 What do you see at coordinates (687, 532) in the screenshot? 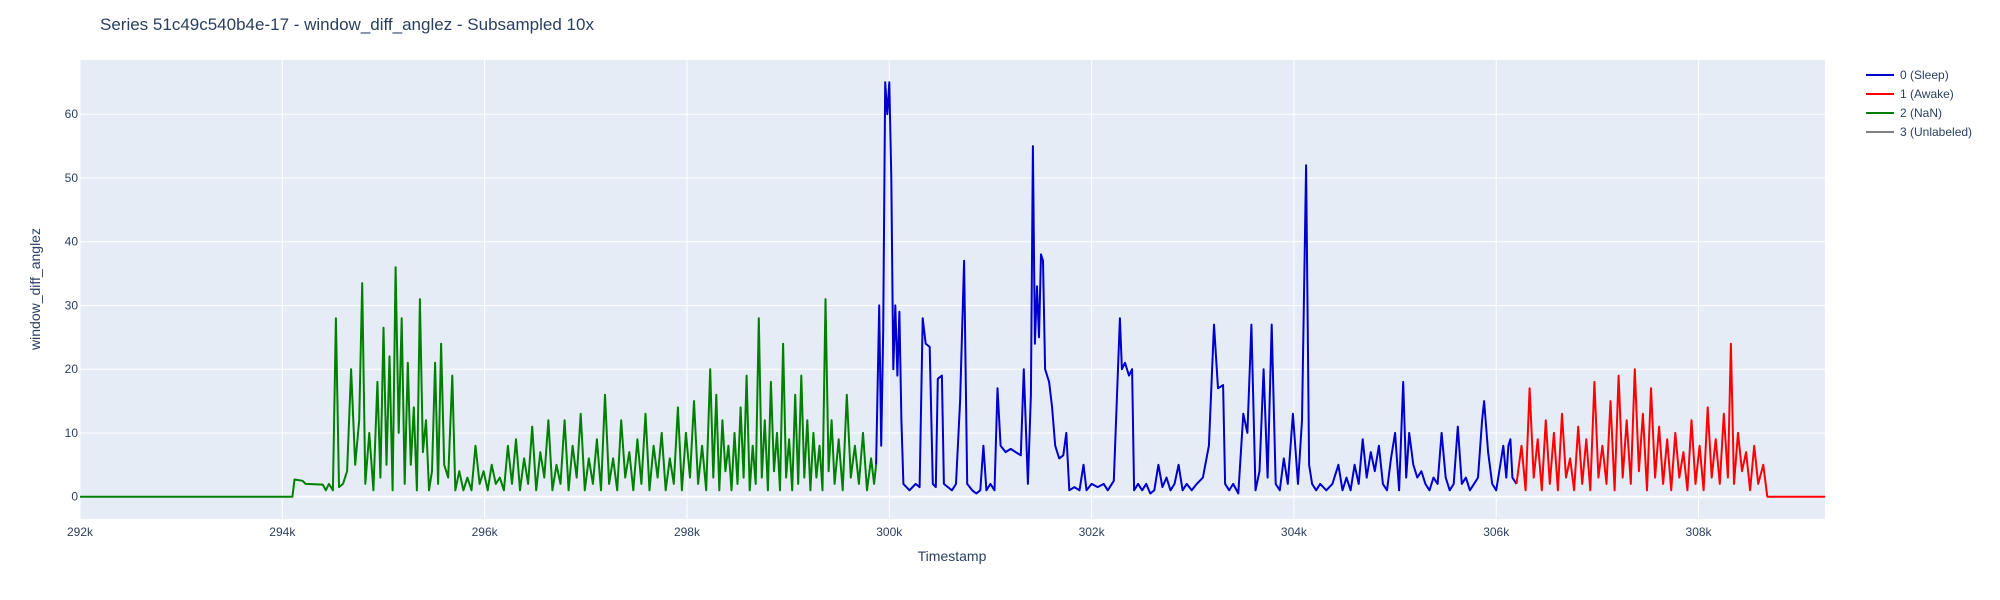
I see `x-tick-label: 298k` at bounding box center [687, 532].